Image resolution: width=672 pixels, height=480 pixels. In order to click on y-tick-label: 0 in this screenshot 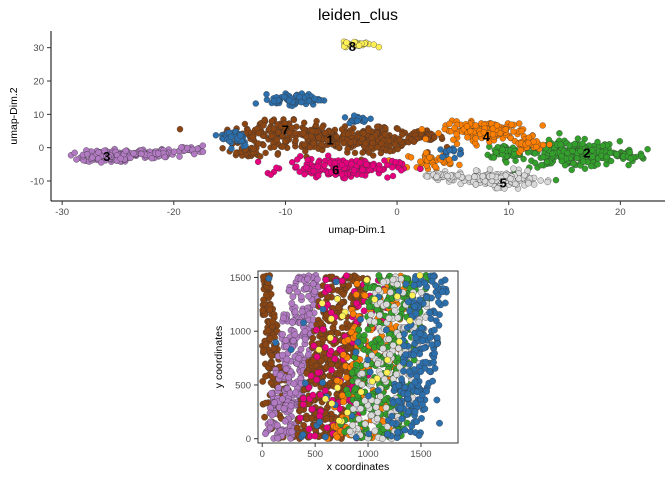, I will do `click(248, 439)`.